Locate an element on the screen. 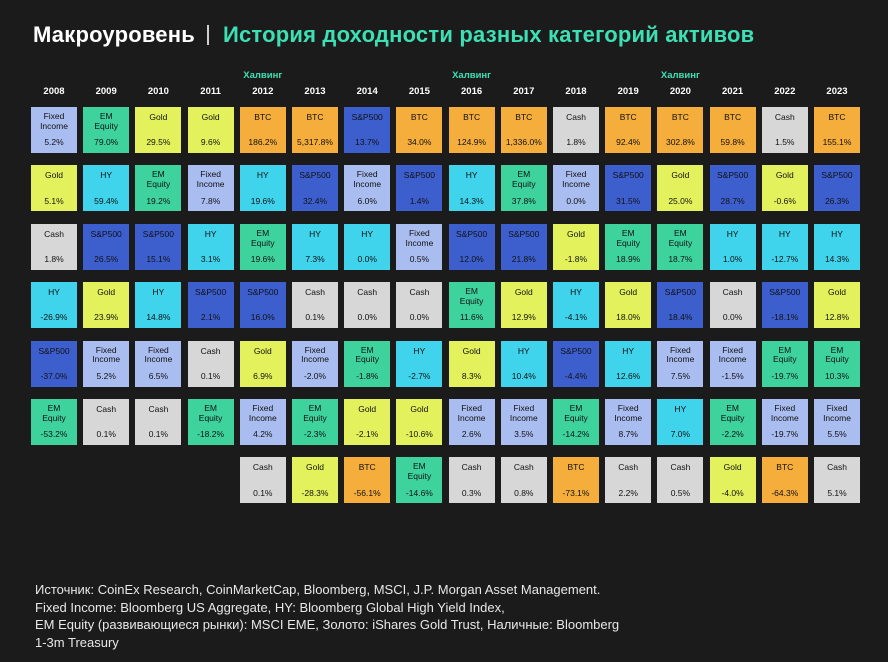  cell-2018-rank-1: Cash 1.8% is located at coordinates (576, 130).